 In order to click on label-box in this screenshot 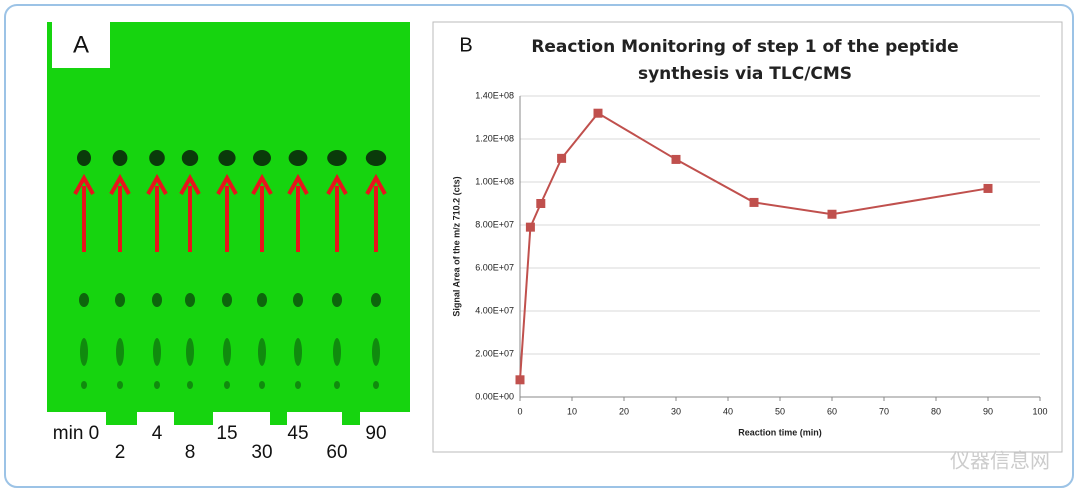, I will do `click(81, 45)`.